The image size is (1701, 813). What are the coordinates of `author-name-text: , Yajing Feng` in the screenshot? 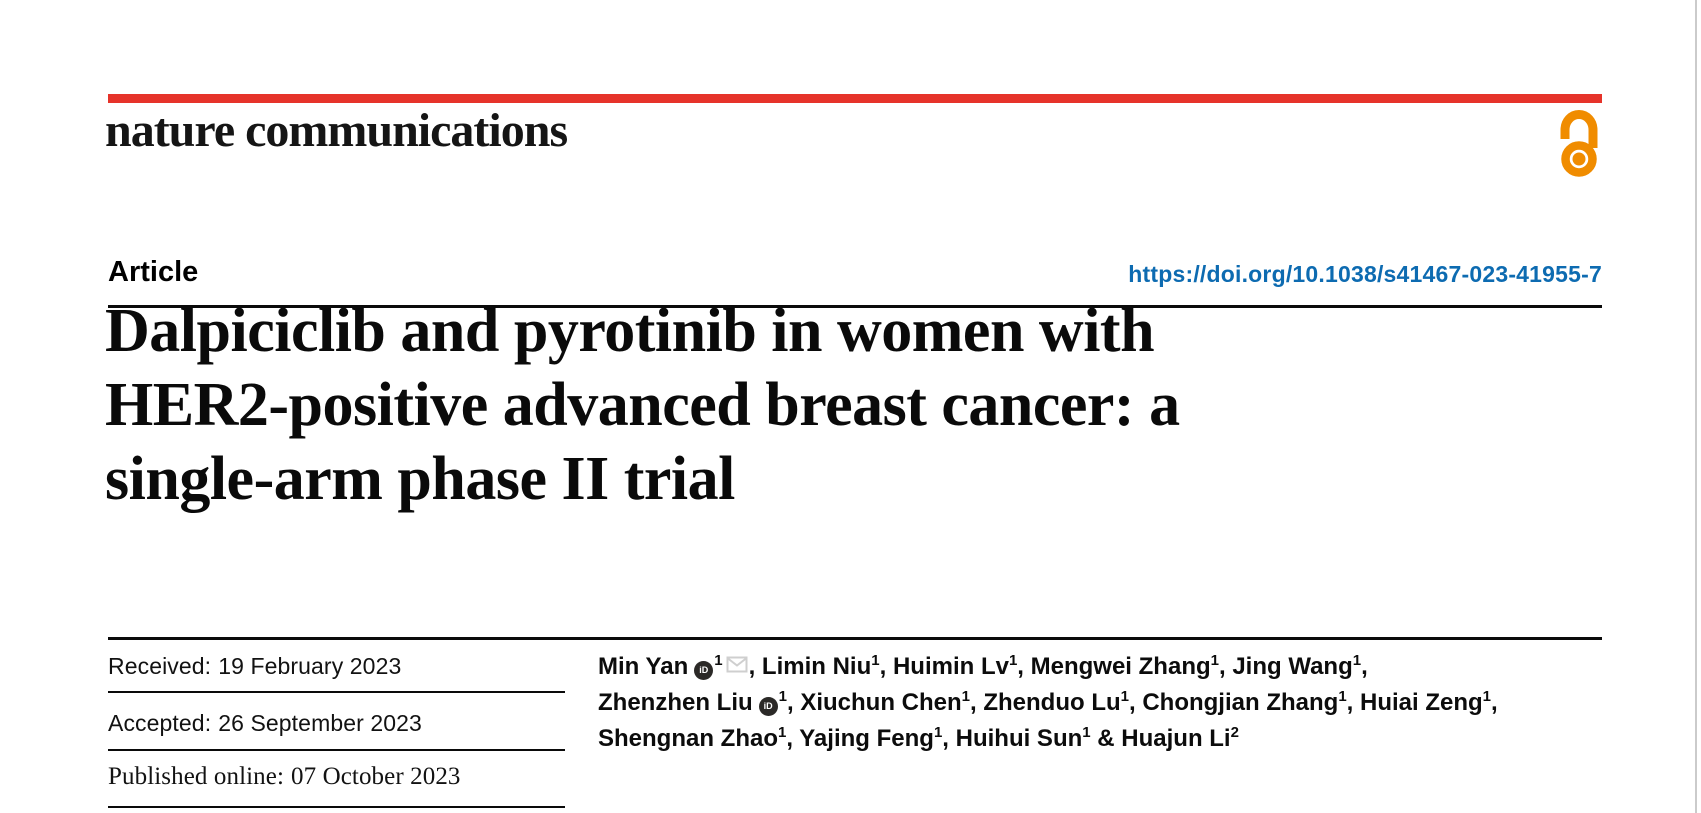 It's located at (860, 738).